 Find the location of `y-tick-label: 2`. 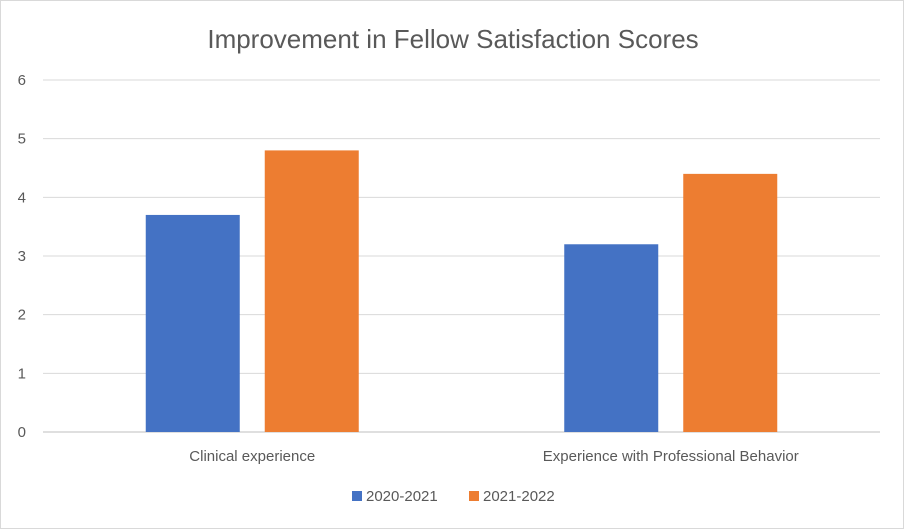

y-tick-label: 2 is located at coordinates (22, 315).